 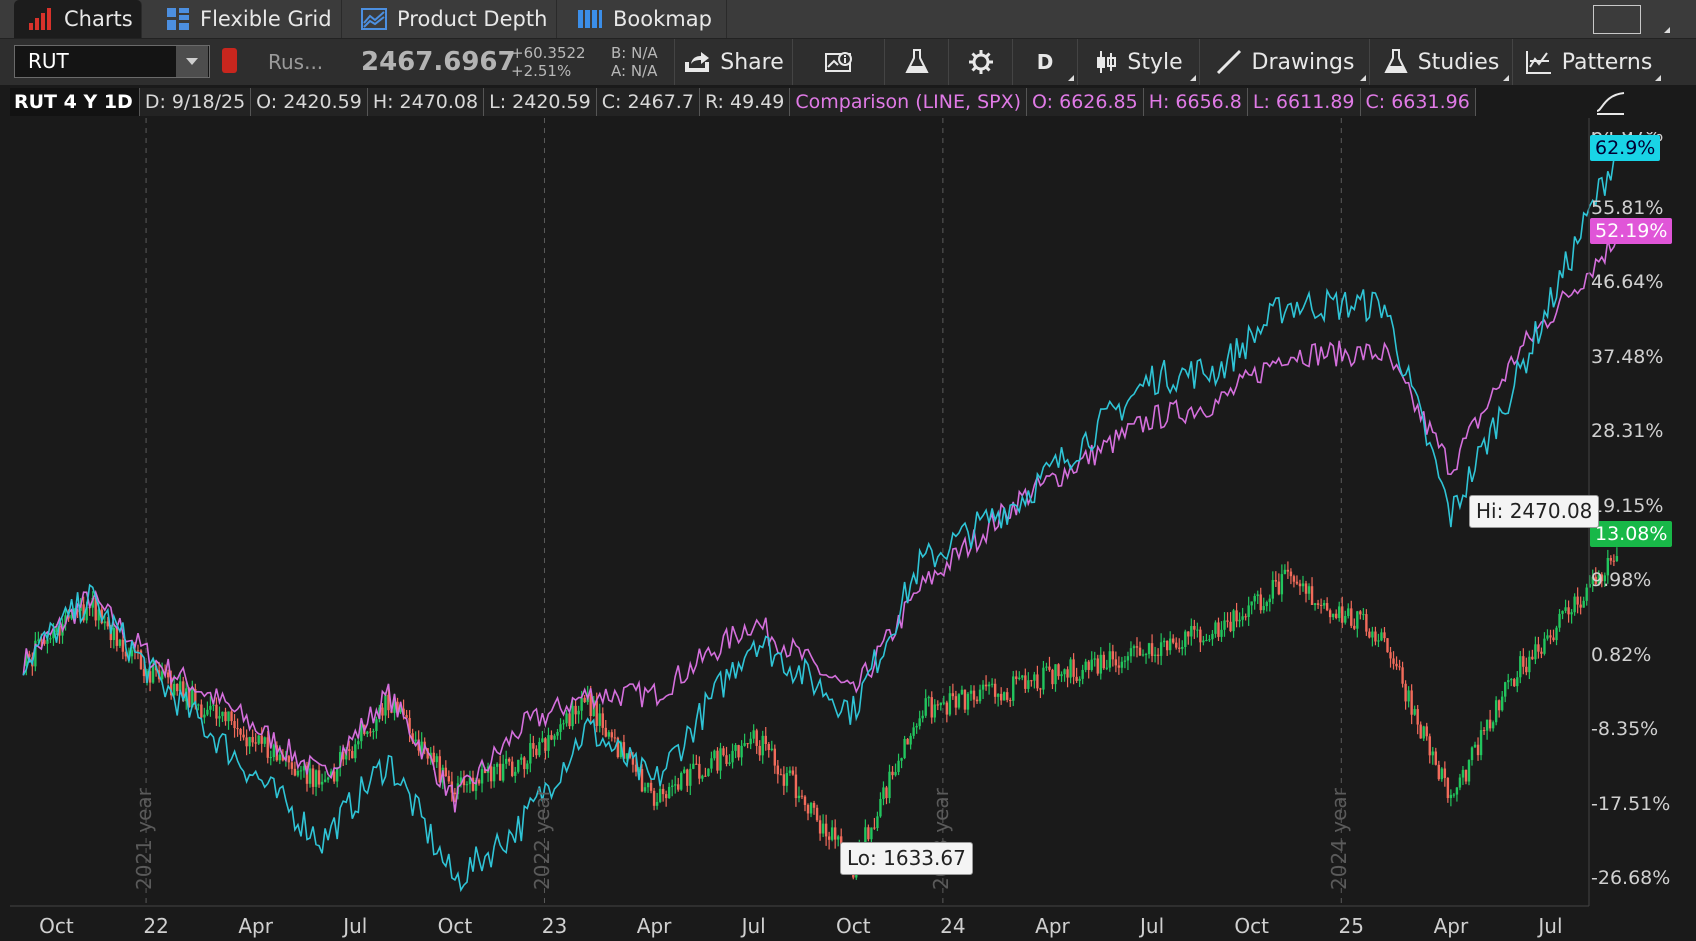 I want to click on tab-label: Flexible Grid, so click(x=266, y=19).